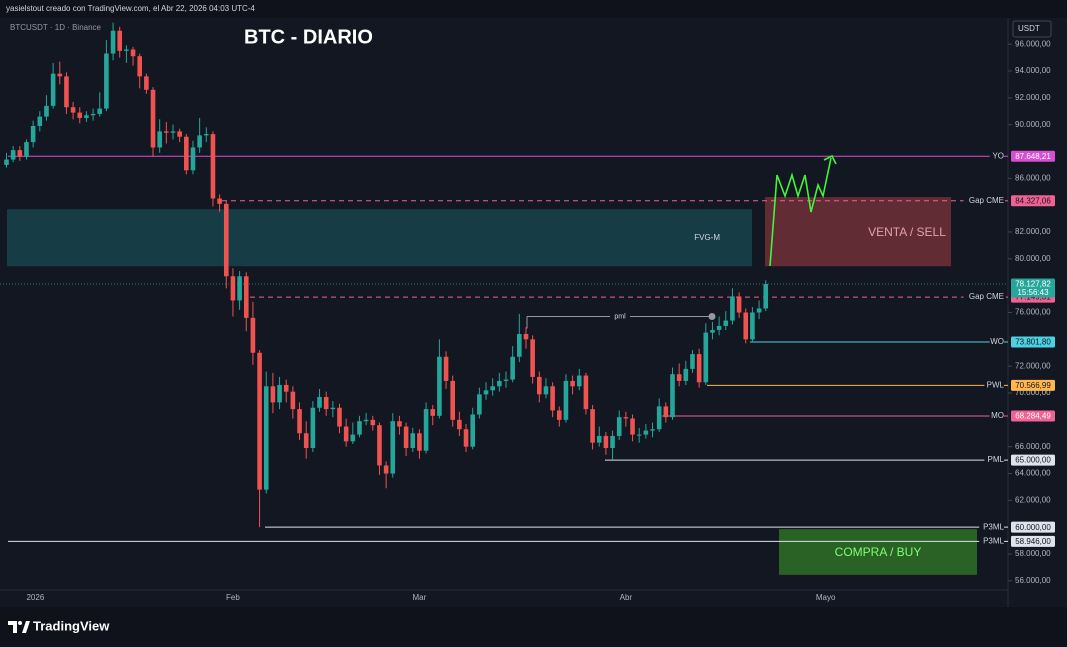  Describe the element at coordinates (533, 9) in the screenshot. I see `top-bar` at that location.